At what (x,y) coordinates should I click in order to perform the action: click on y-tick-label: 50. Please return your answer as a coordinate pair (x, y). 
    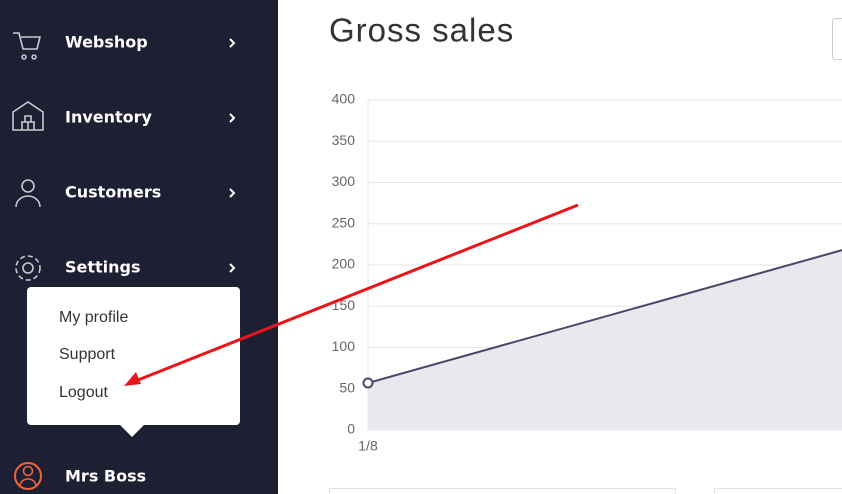
    Looking at the image, I should click on (347, 387).